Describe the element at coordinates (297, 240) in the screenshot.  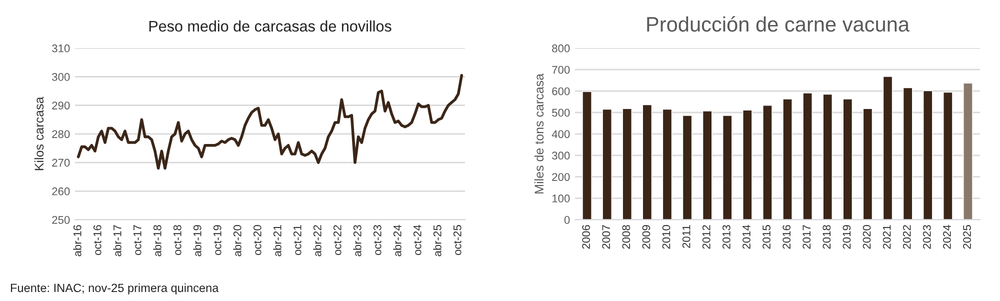
I see `x-tick-label: oct-21` at that location.